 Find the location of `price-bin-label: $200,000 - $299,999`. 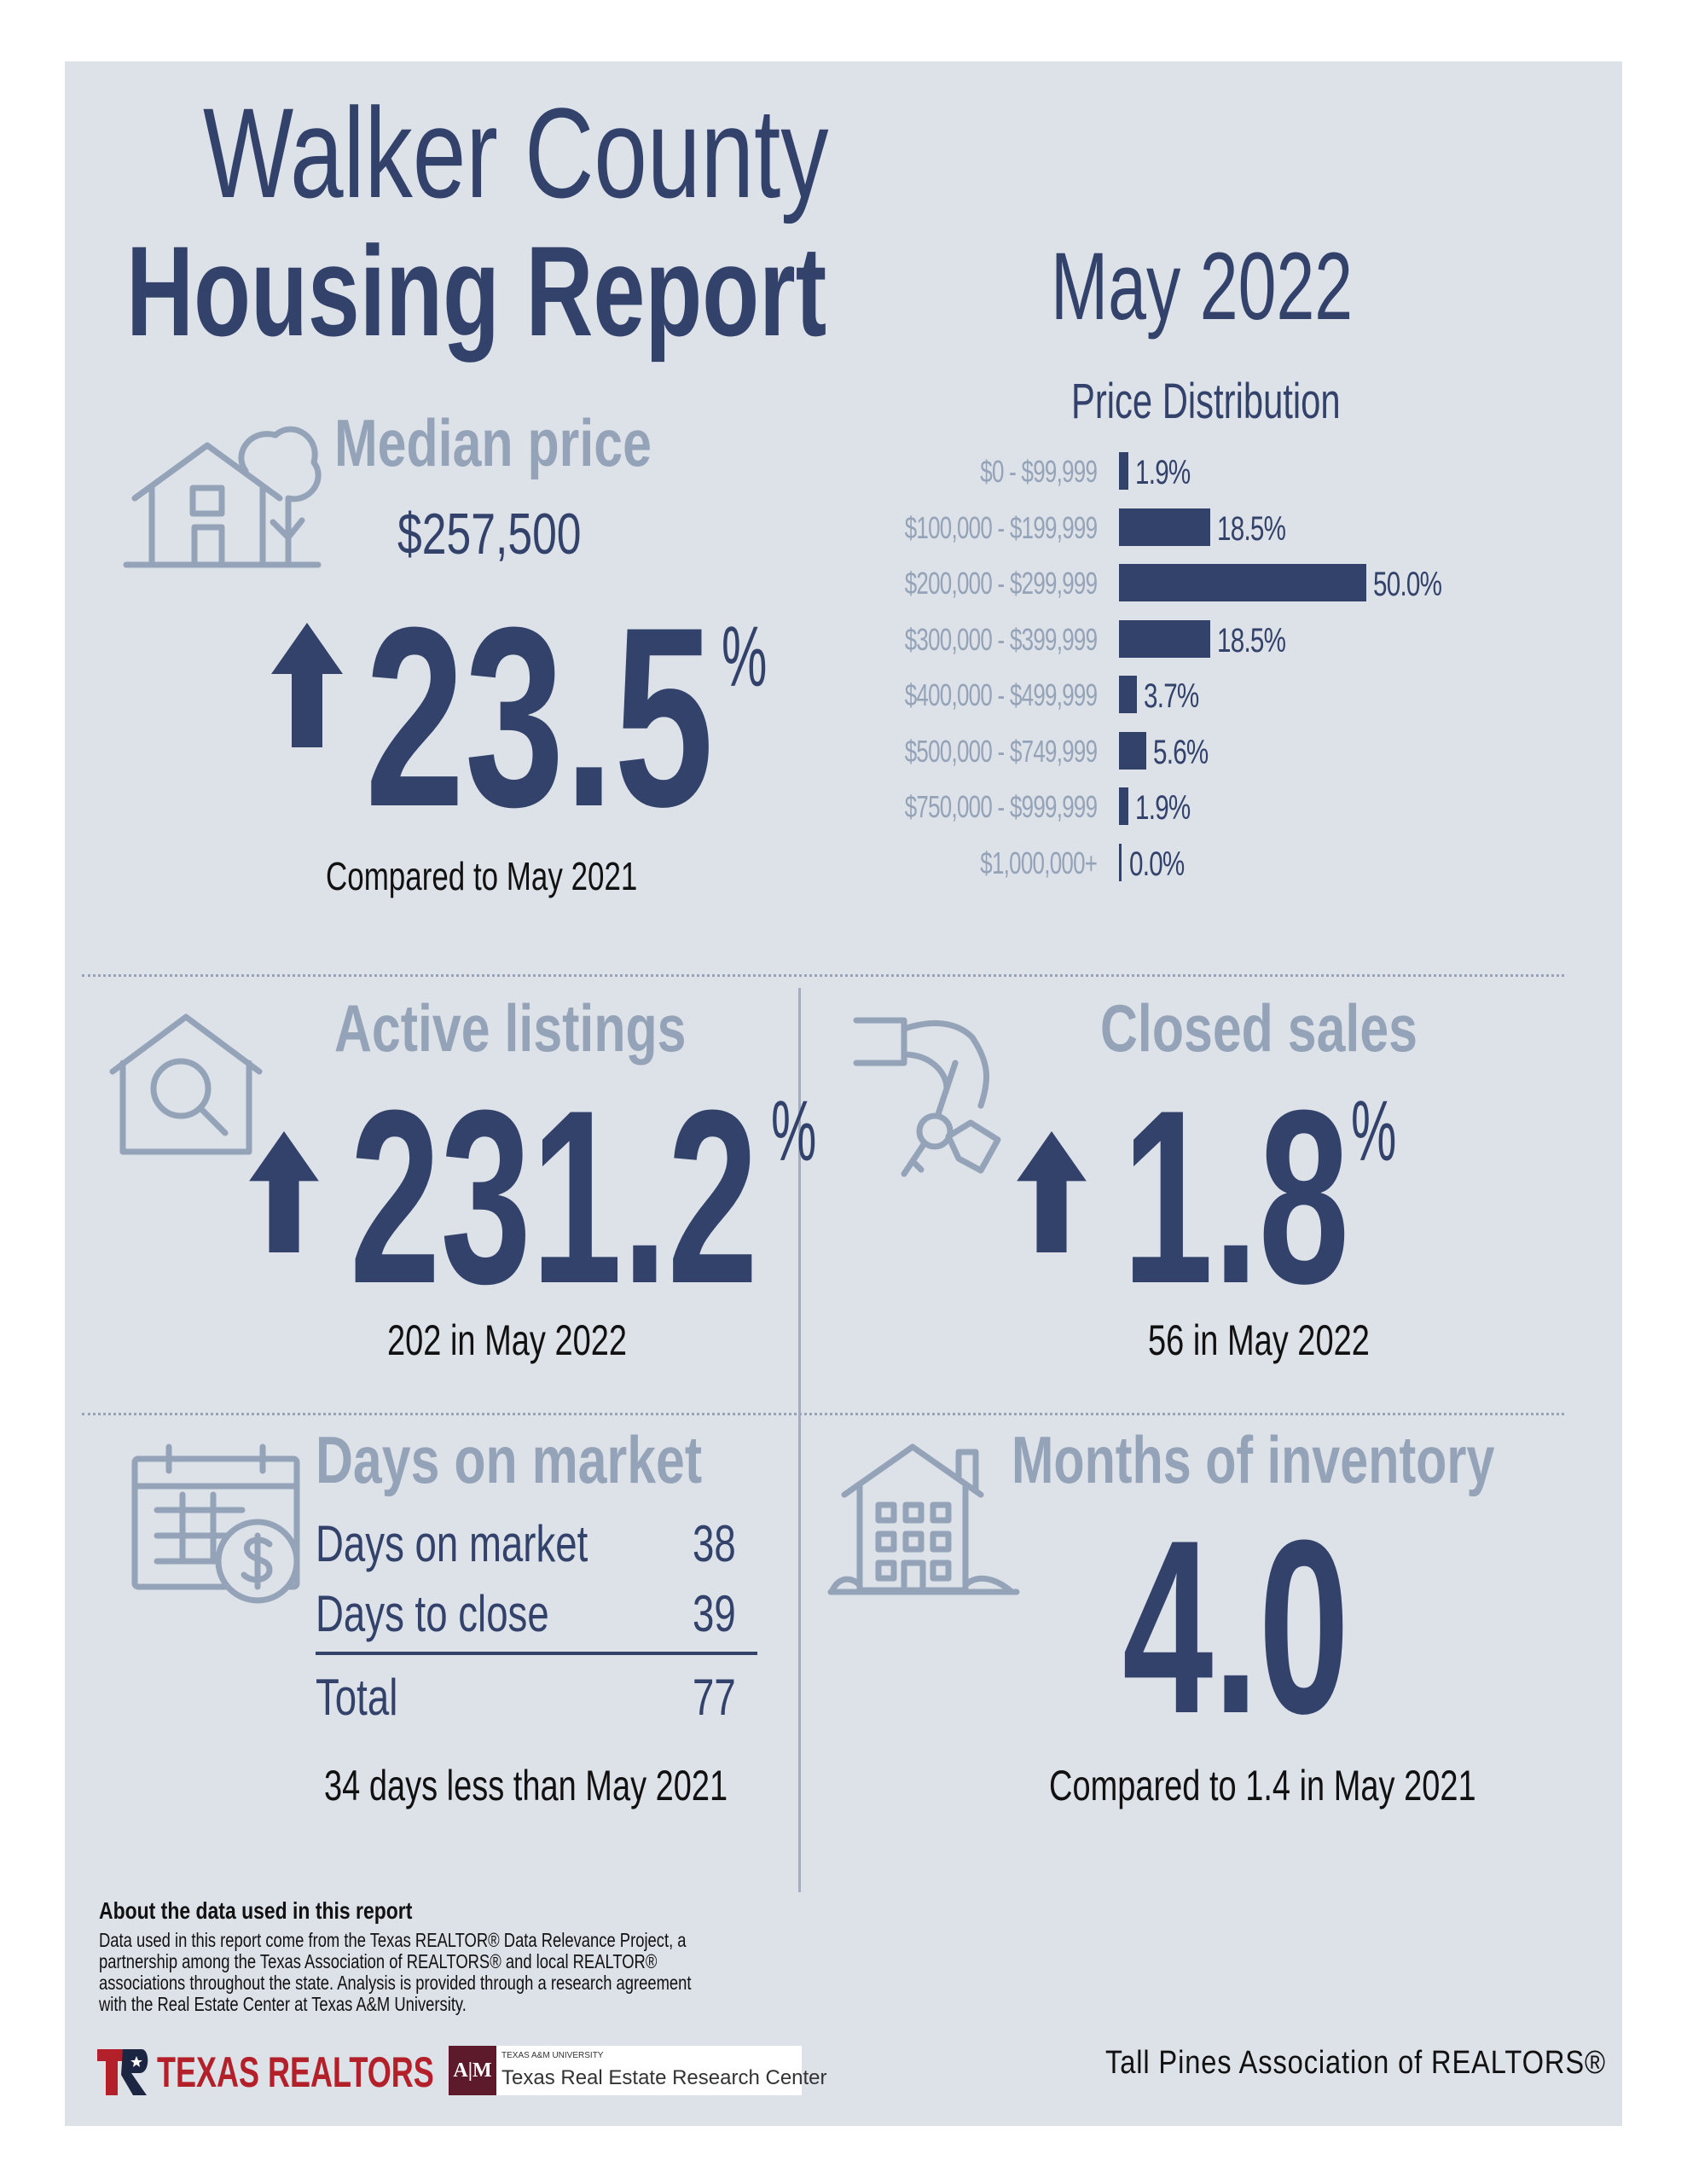

price-bin-label: $200,000 - $299,999 is located at coordinates (1000, 584).